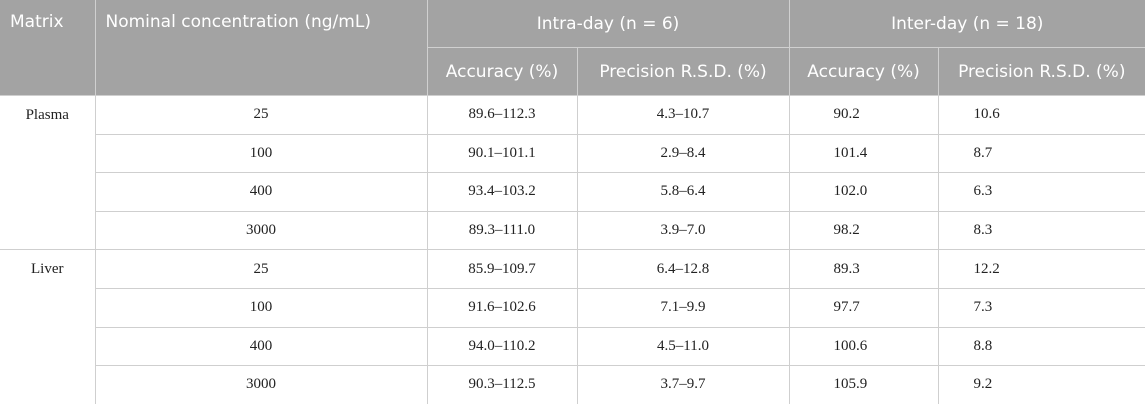  Describe the element at coordinates (683, 230) in the screenshot. I see `table-cell: 3.9–7.0` at that location.